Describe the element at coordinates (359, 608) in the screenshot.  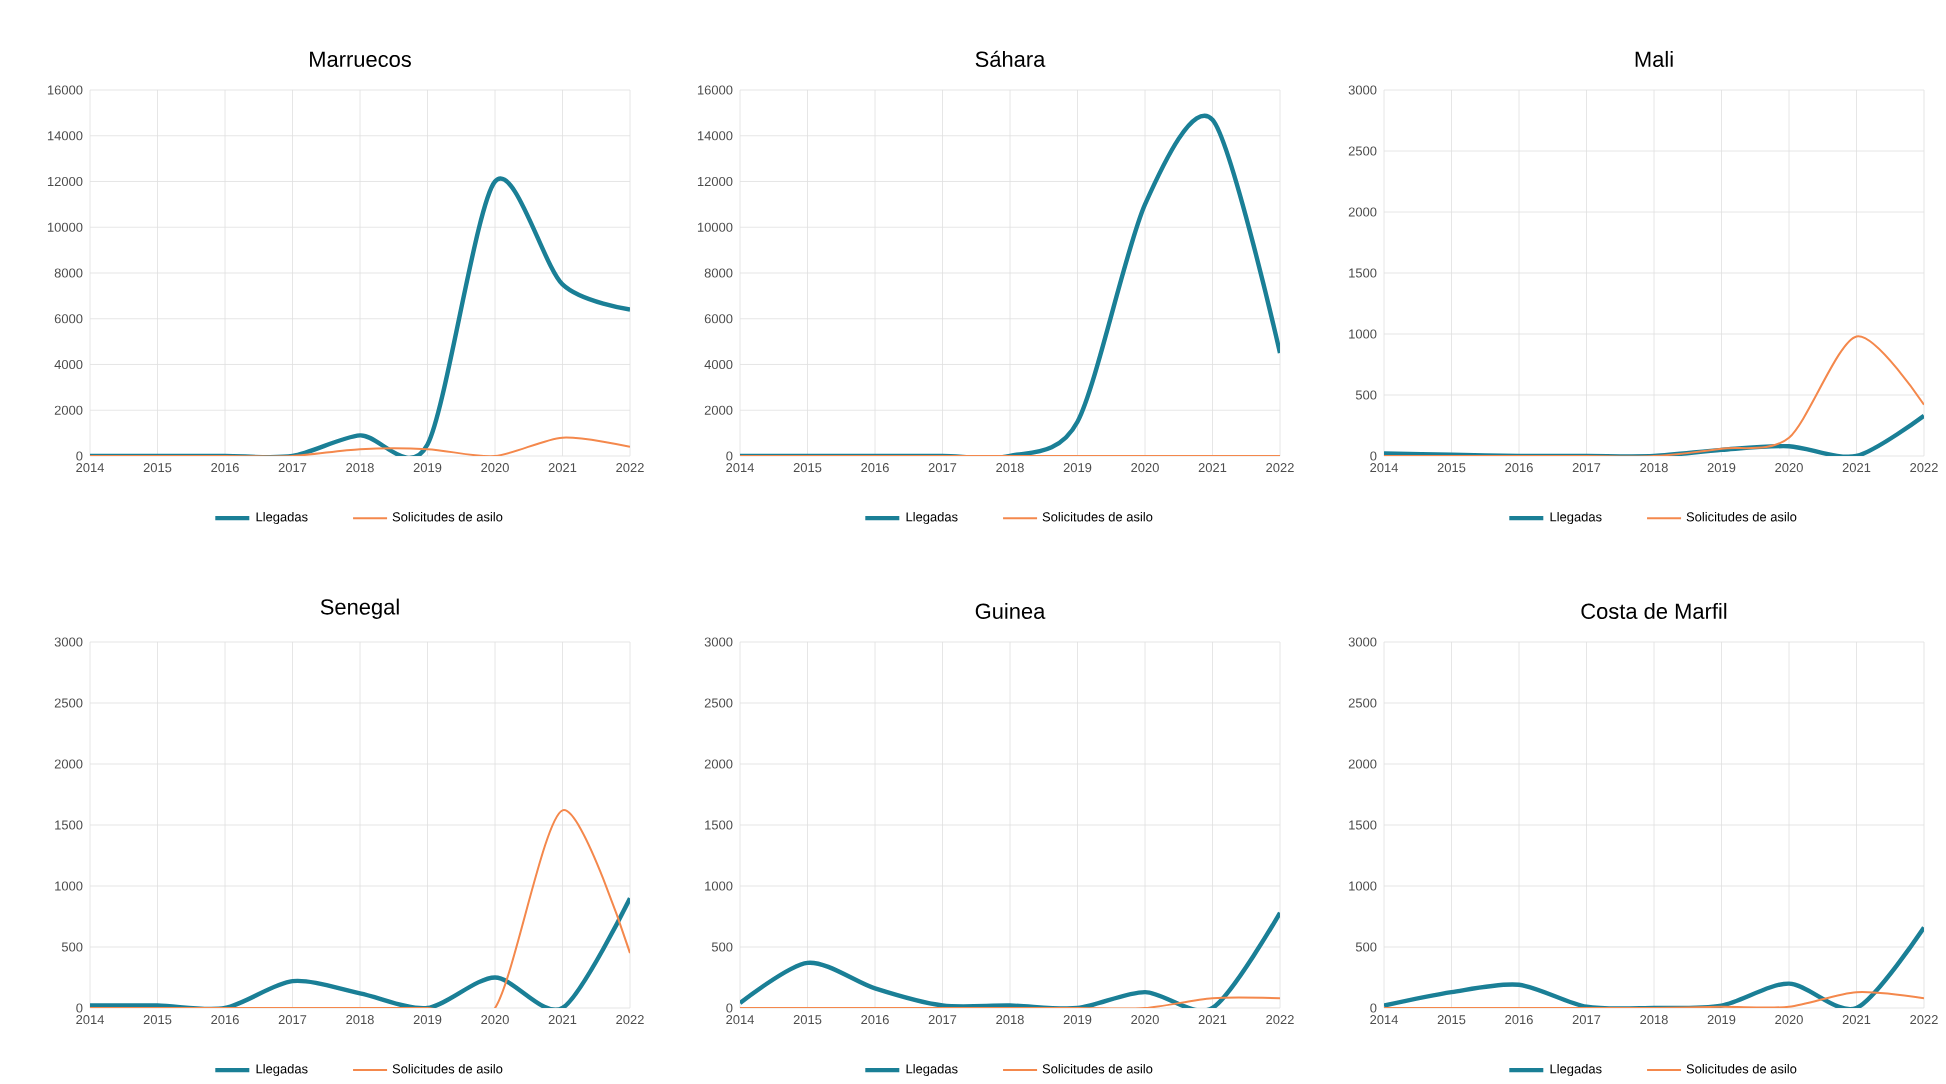
I see `chart-title: Senegal` at that location.